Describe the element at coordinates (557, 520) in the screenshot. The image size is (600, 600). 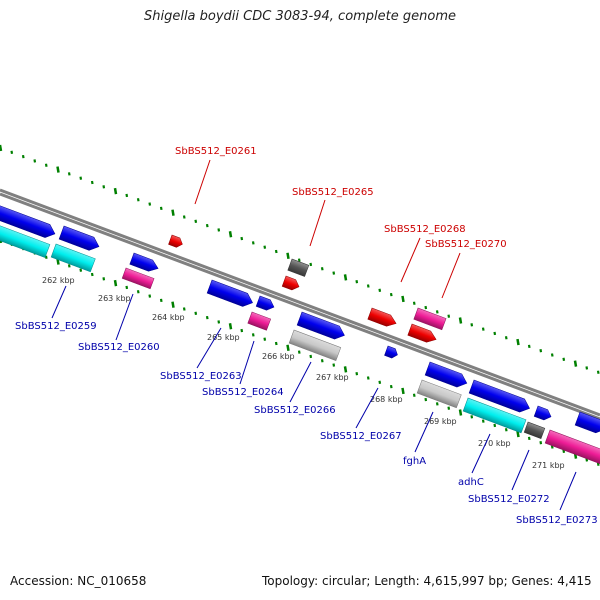
I see `gene-label: SbBS512_E0273` at that location.